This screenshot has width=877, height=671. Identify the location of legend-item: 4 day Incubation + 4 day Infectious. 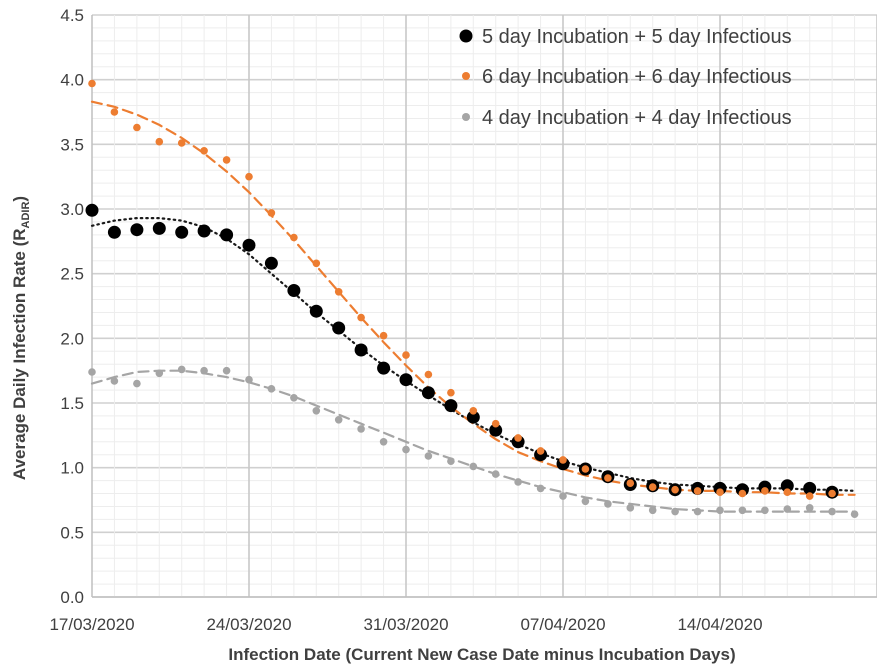
(627, 118).